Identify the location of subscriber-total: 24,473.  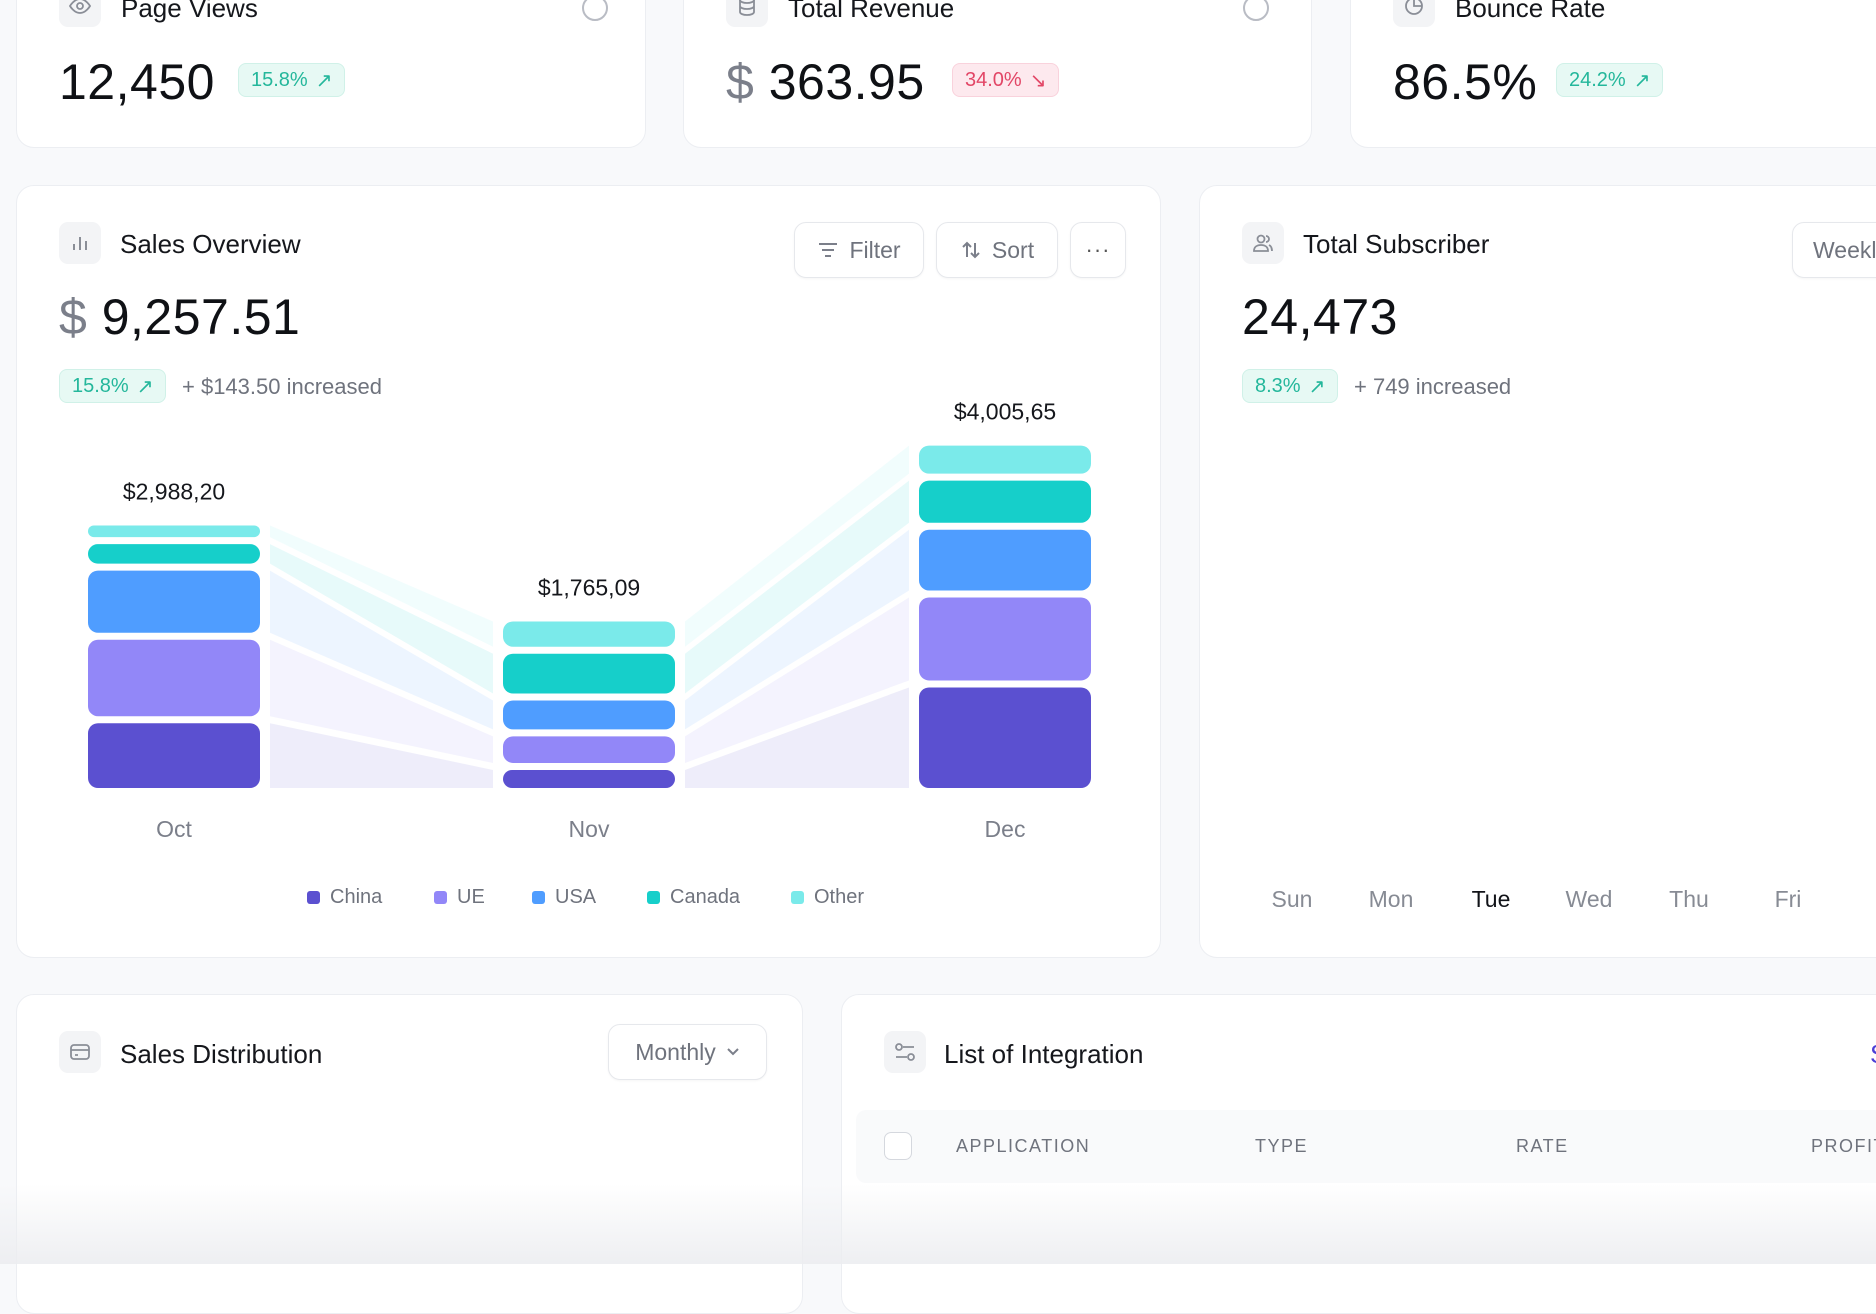
(1320, 317).